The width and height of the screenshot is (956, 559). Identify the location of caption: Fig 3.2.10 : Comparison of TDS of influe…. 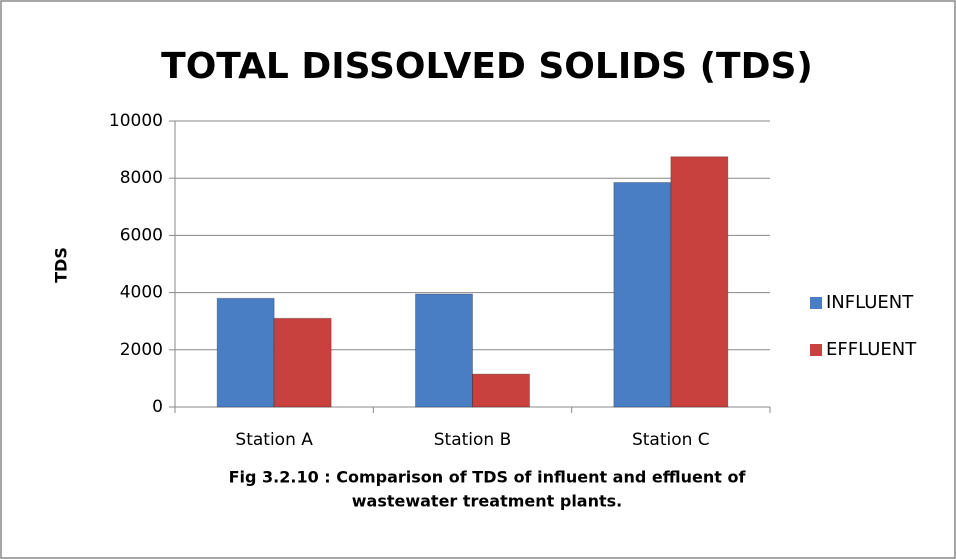
(488, 477).